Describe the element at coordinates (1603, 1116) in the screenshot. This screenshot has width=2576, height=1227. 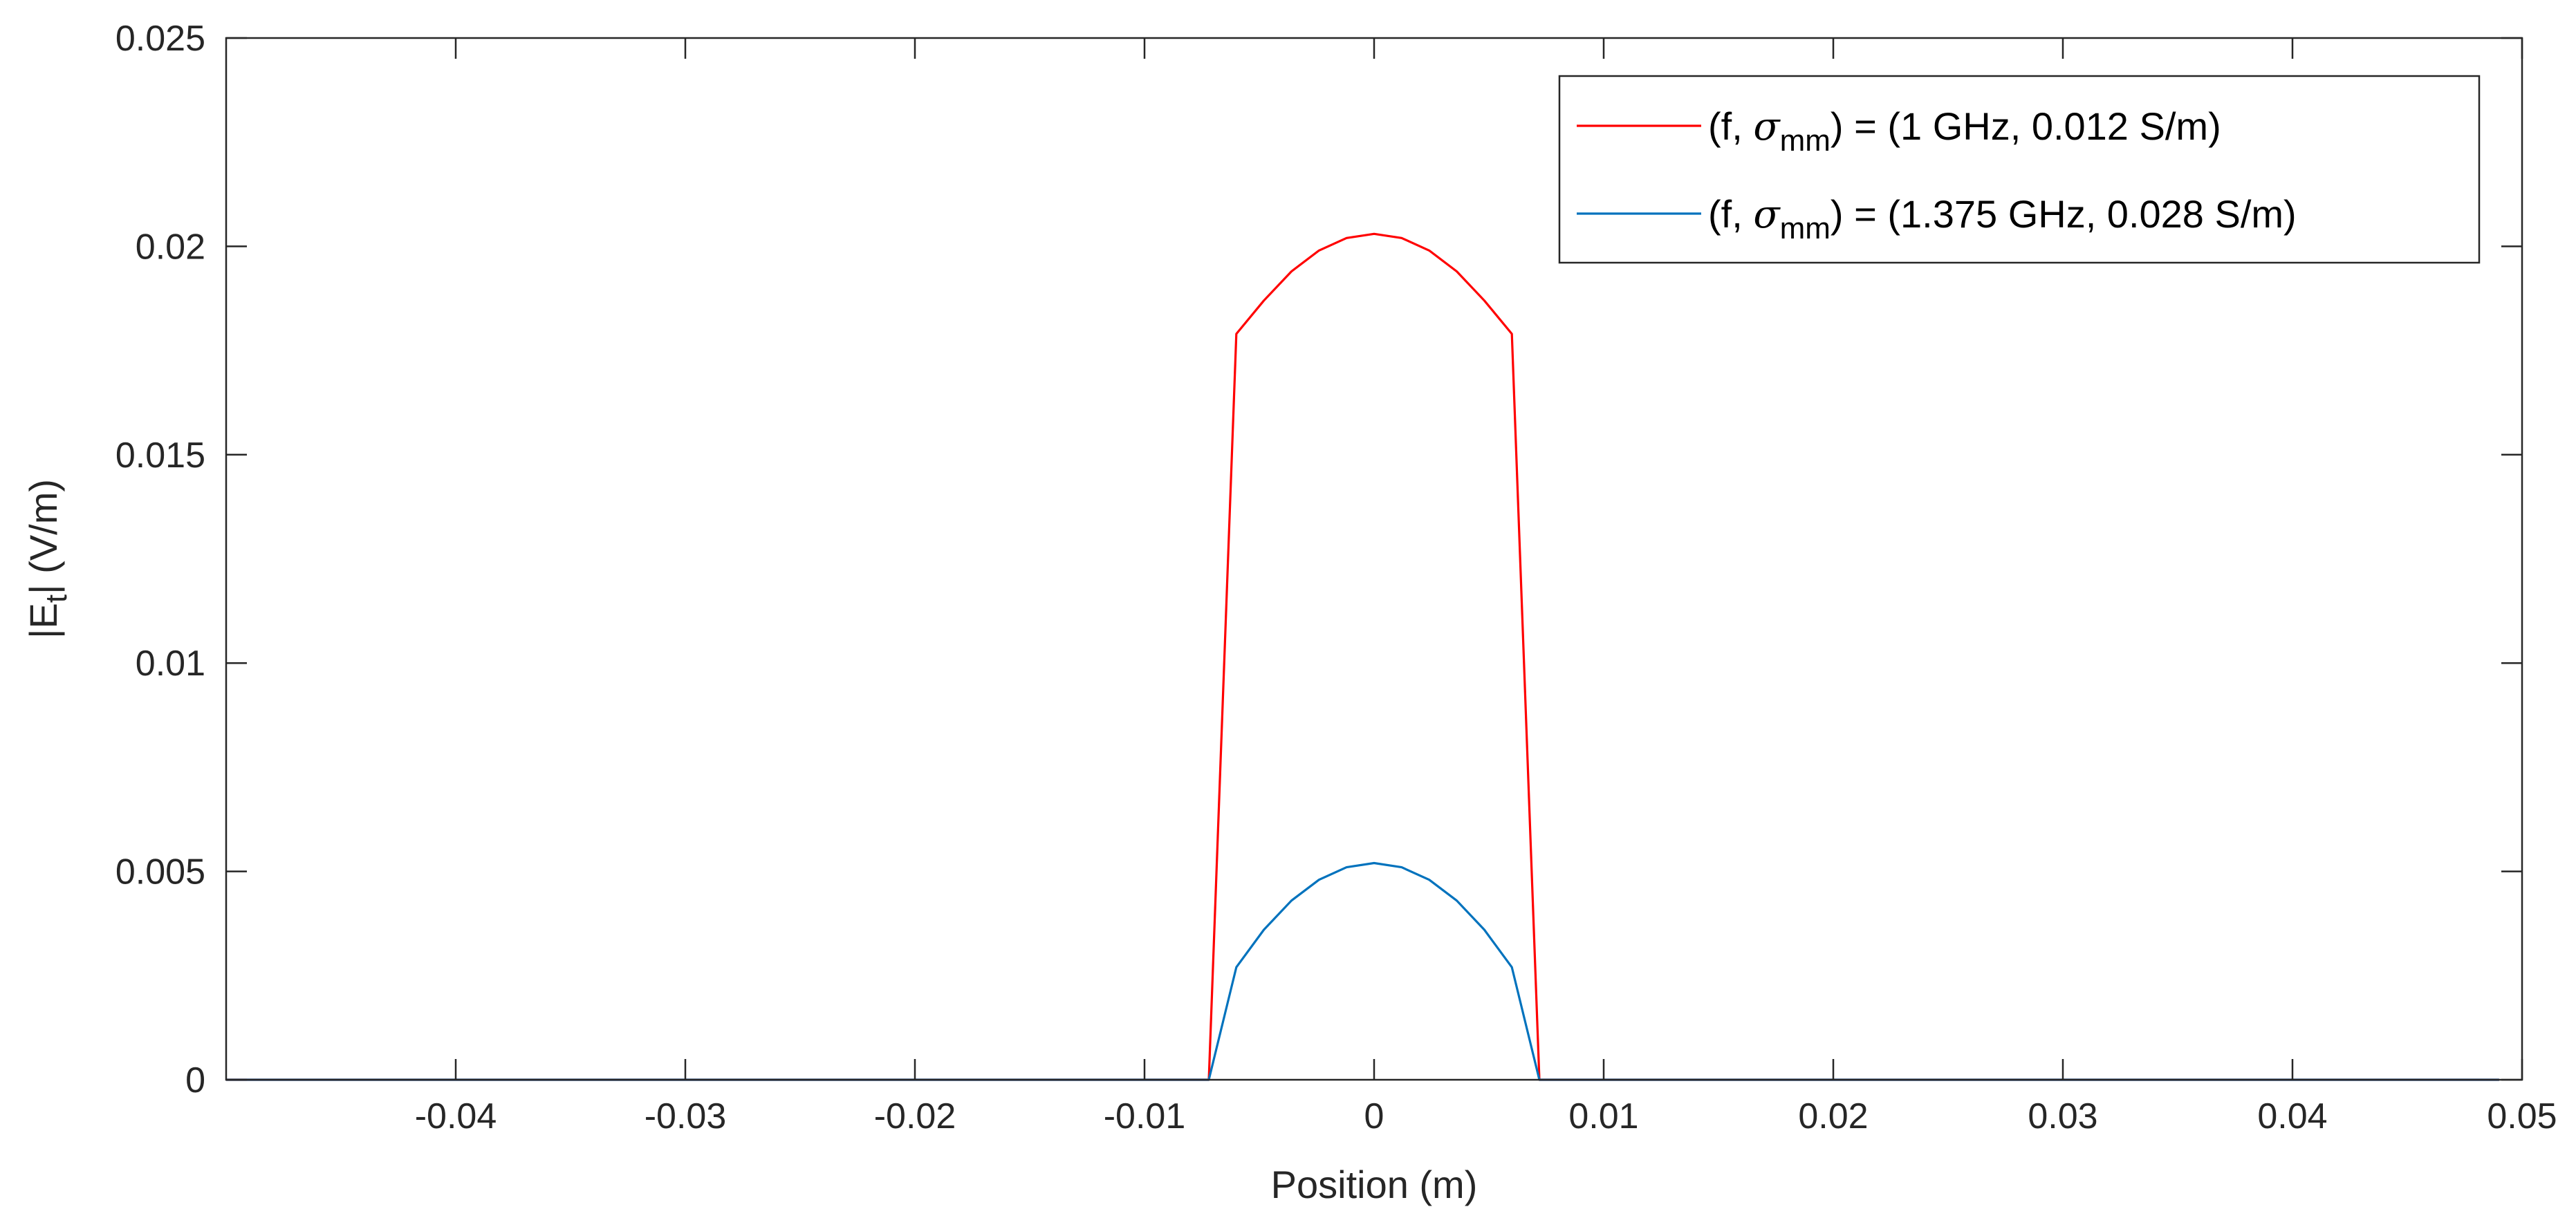
I see `x-tick-label: 0.01` at that location.